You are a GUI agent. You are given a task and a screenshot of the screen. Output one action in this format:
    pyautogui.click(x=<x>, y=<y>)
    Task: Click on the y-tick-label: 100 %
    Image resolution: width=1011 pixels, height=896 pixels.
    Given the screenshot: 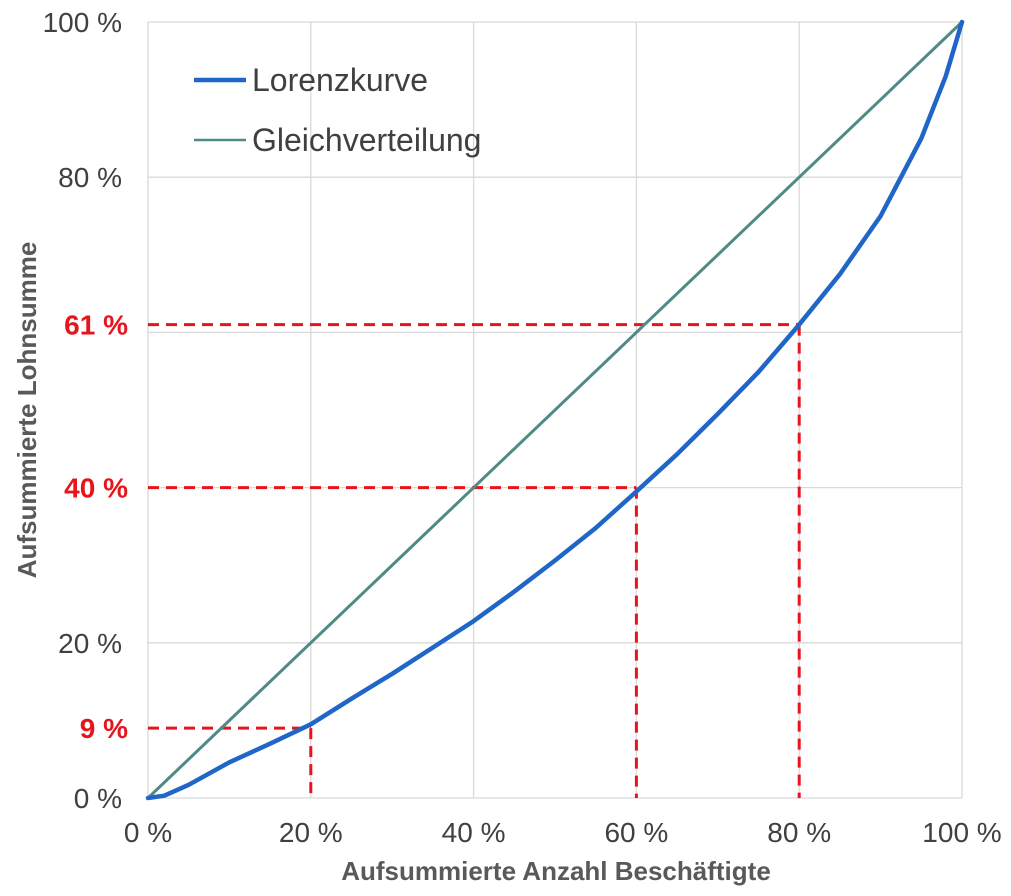 What is the action you would take?
    pyautogui.click(x=82, y=22)
    